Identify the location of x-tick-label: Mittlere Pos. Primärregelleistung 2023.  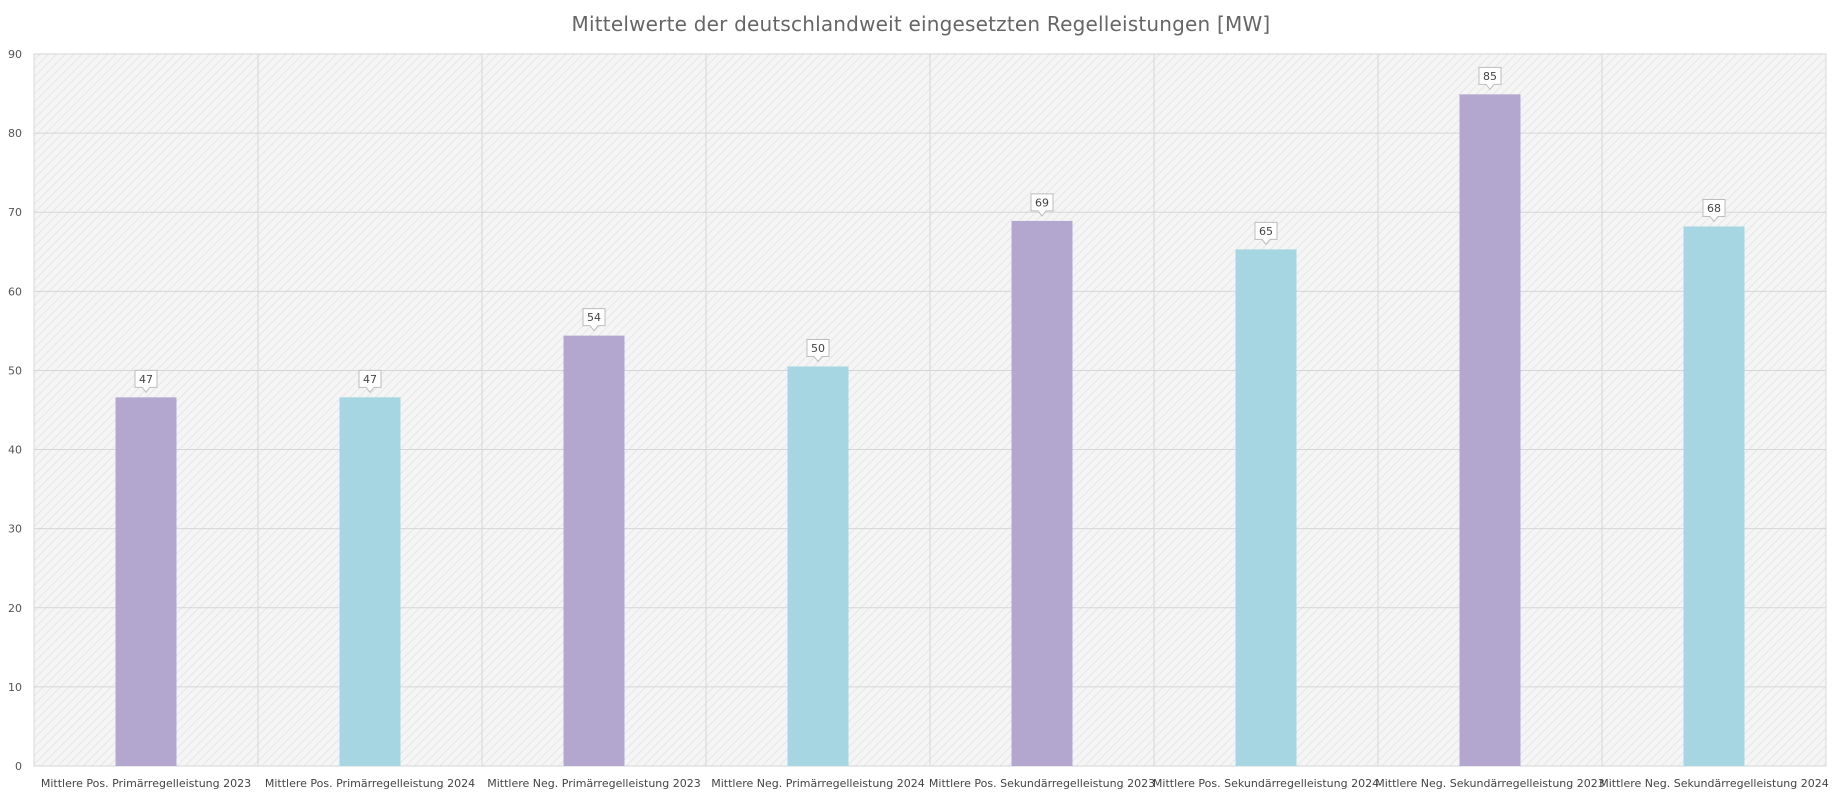
(146, 783).